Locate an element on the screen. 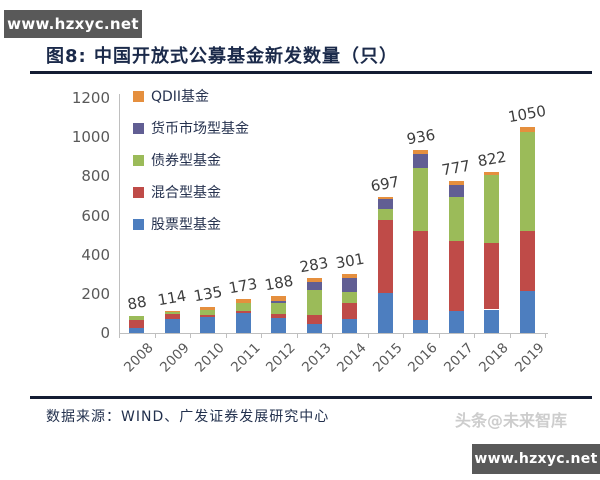 This screenshot has height=480, width=600. bar-segment-2018-股票型基金 is located at coordinates (492, 321).